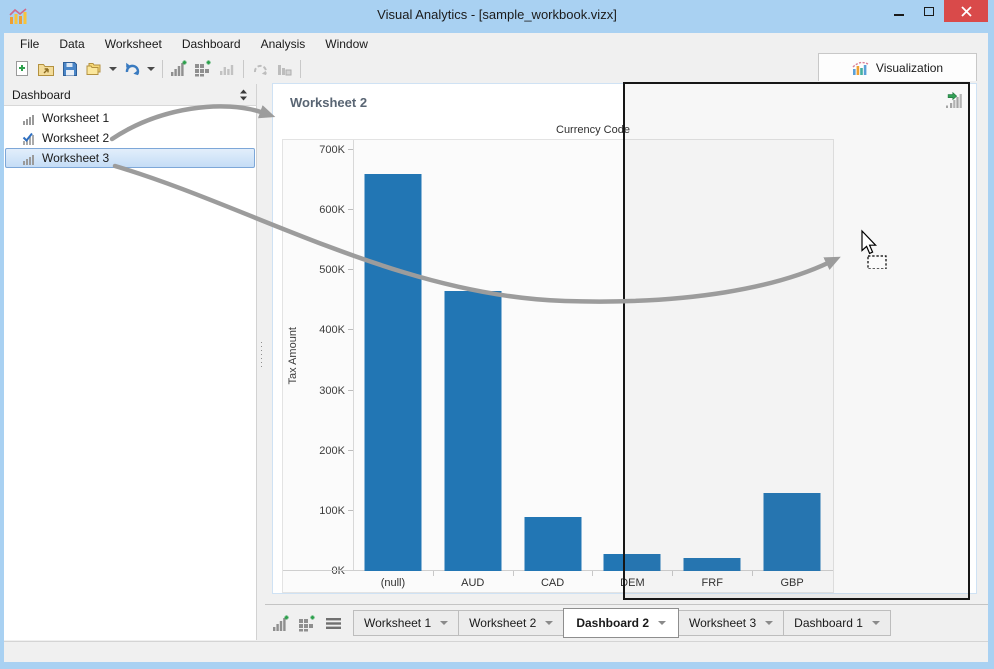 The width and height of the screenshot is (994, 669). I want to click on x-label-slot: CAD, so click(552, 581).